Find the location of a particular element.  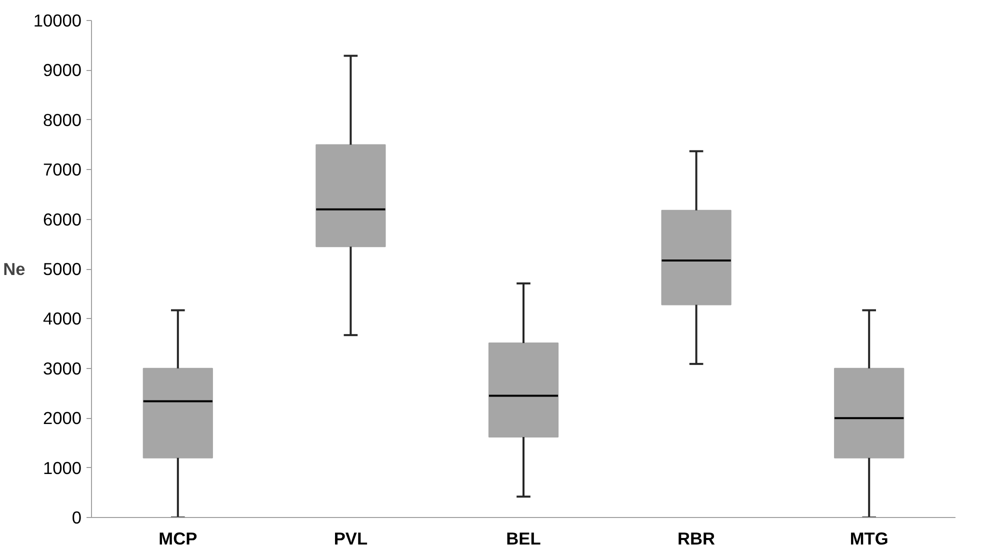

y-tick-label: 5000 is located at coordinates (62, 269).